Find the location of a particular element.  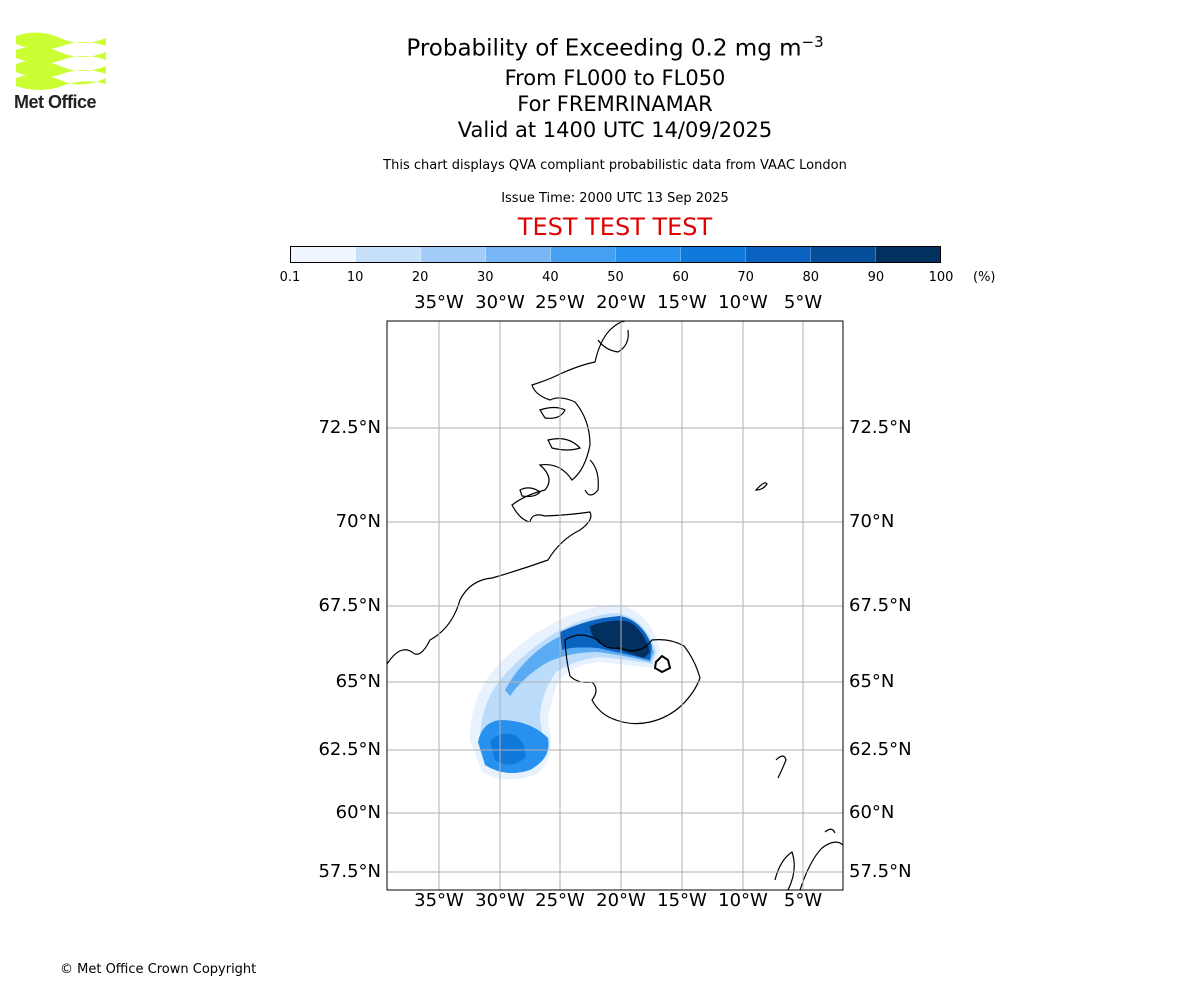

title-line-1: Probability of Exceeding 0.2 mg m is located at coordinates (604, 48).